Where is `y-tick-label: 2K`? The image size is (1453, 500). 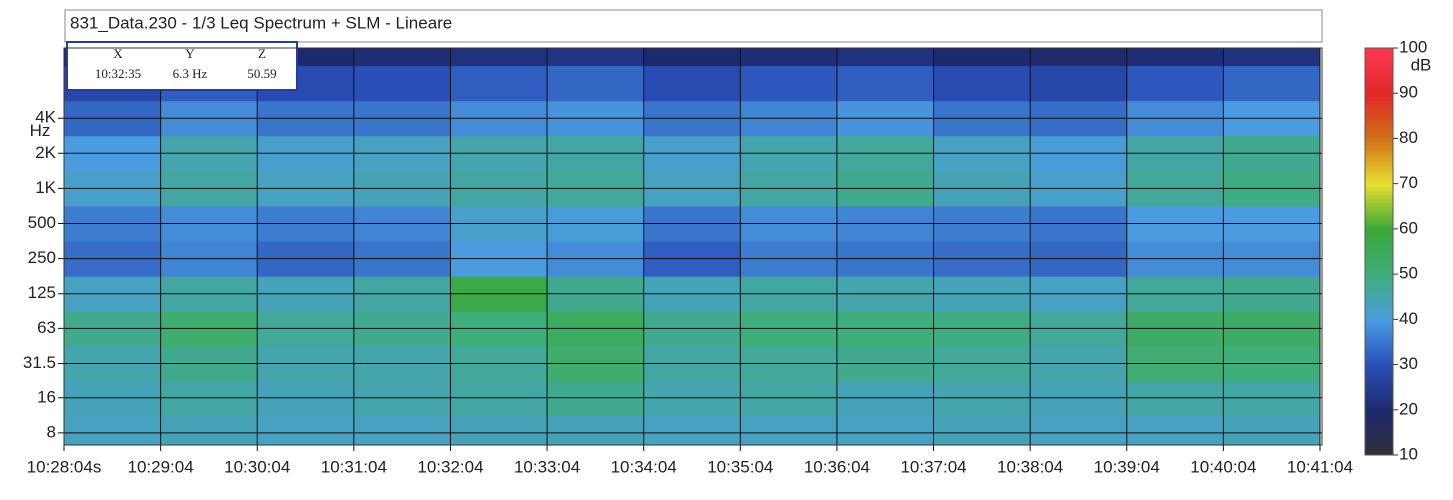
y-tick-label: 2K is located at coordinates (45, 152).